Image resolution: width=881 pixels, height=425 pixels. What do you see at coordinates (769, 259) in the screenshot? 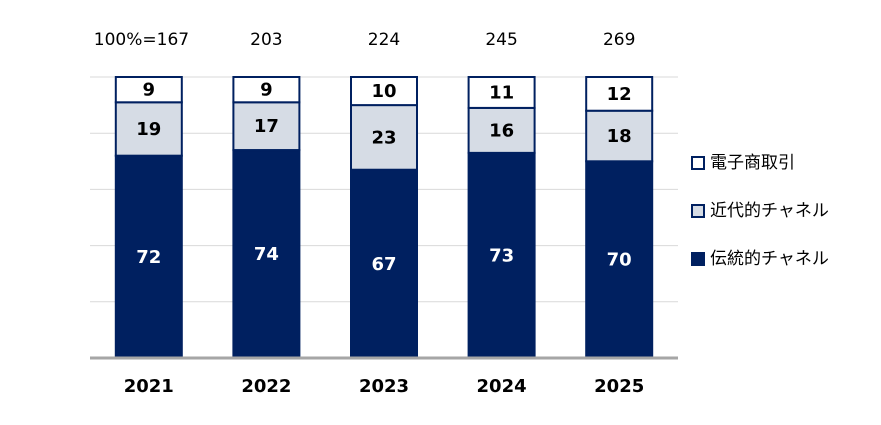
I see `legend-label: 伝統的チャネル` at bounding box center [769, 259].